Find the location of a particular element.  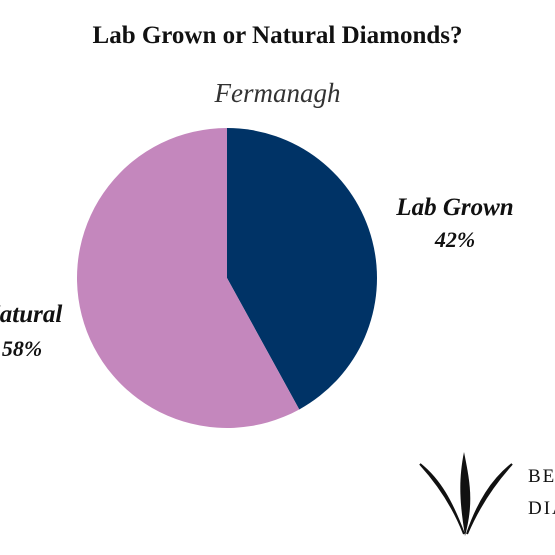

logo-text-line1: BE is located at coordinates (541, 476).